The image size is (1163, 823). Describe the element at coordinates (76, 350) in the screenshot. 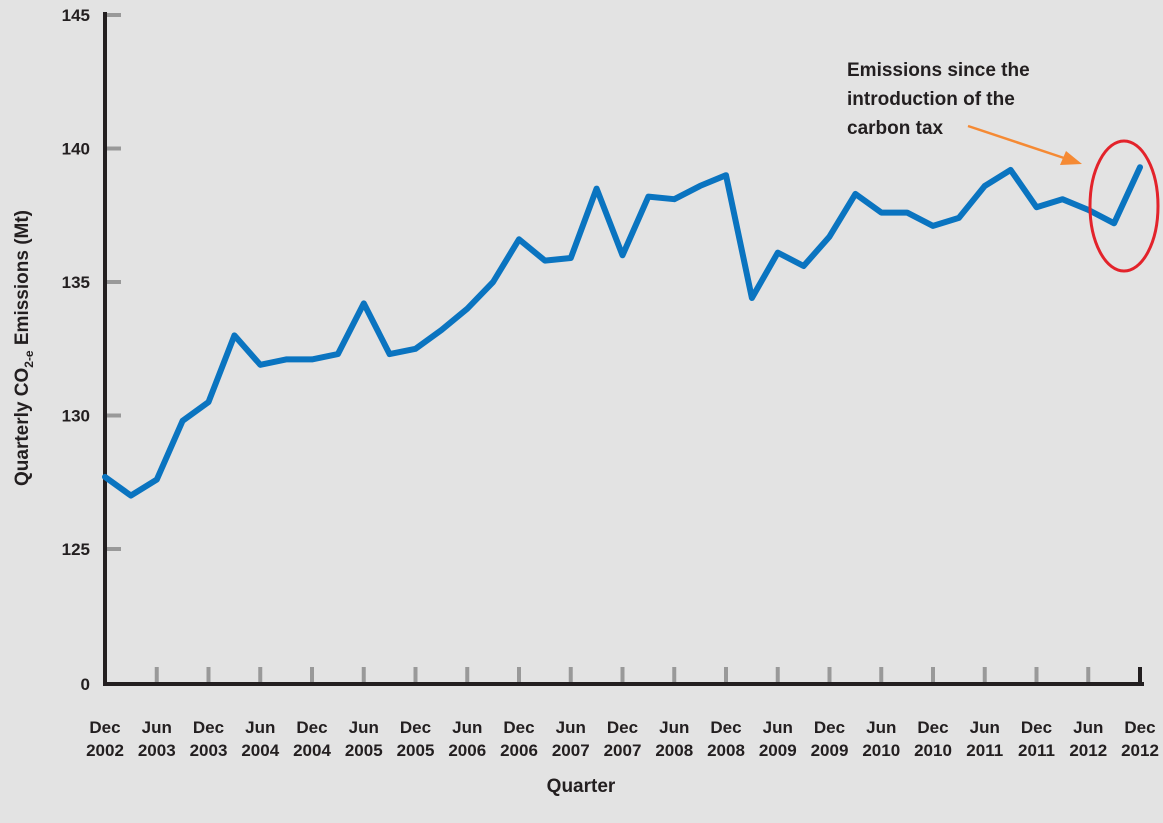

I see `y-tick-labels: 145 140 135 130 125 0` at that location.